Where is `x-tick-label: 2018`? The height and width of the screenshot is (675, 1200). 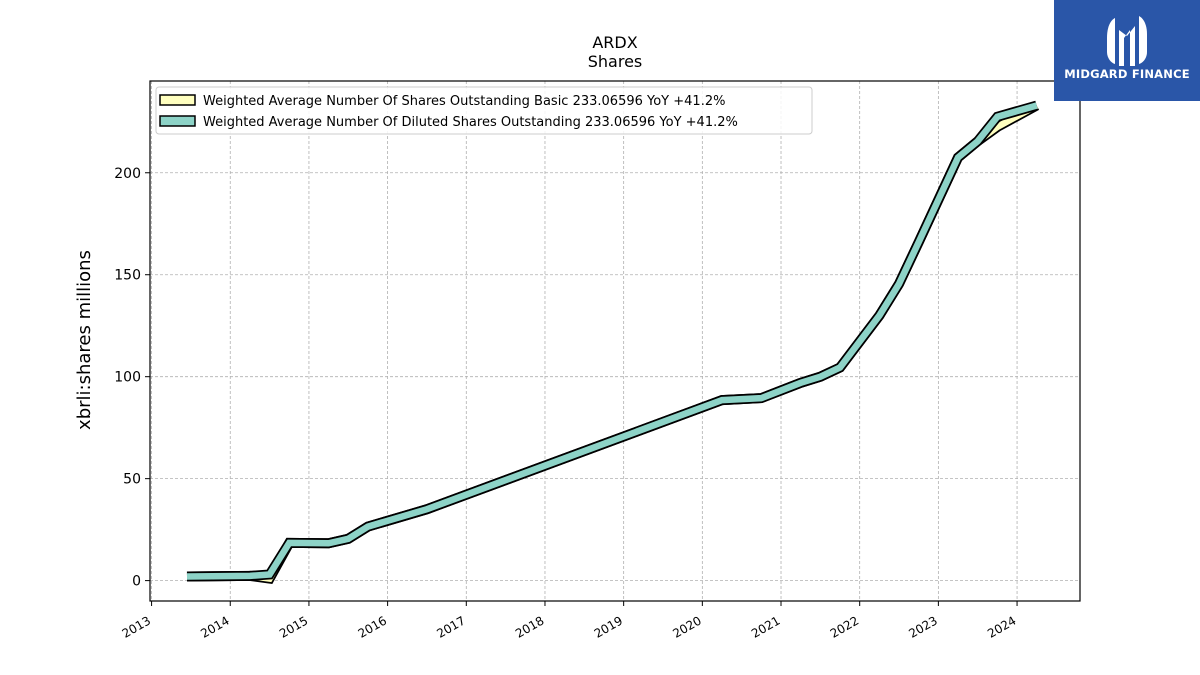 x-tick-label: 2018 is located at coordinates (529, 626).